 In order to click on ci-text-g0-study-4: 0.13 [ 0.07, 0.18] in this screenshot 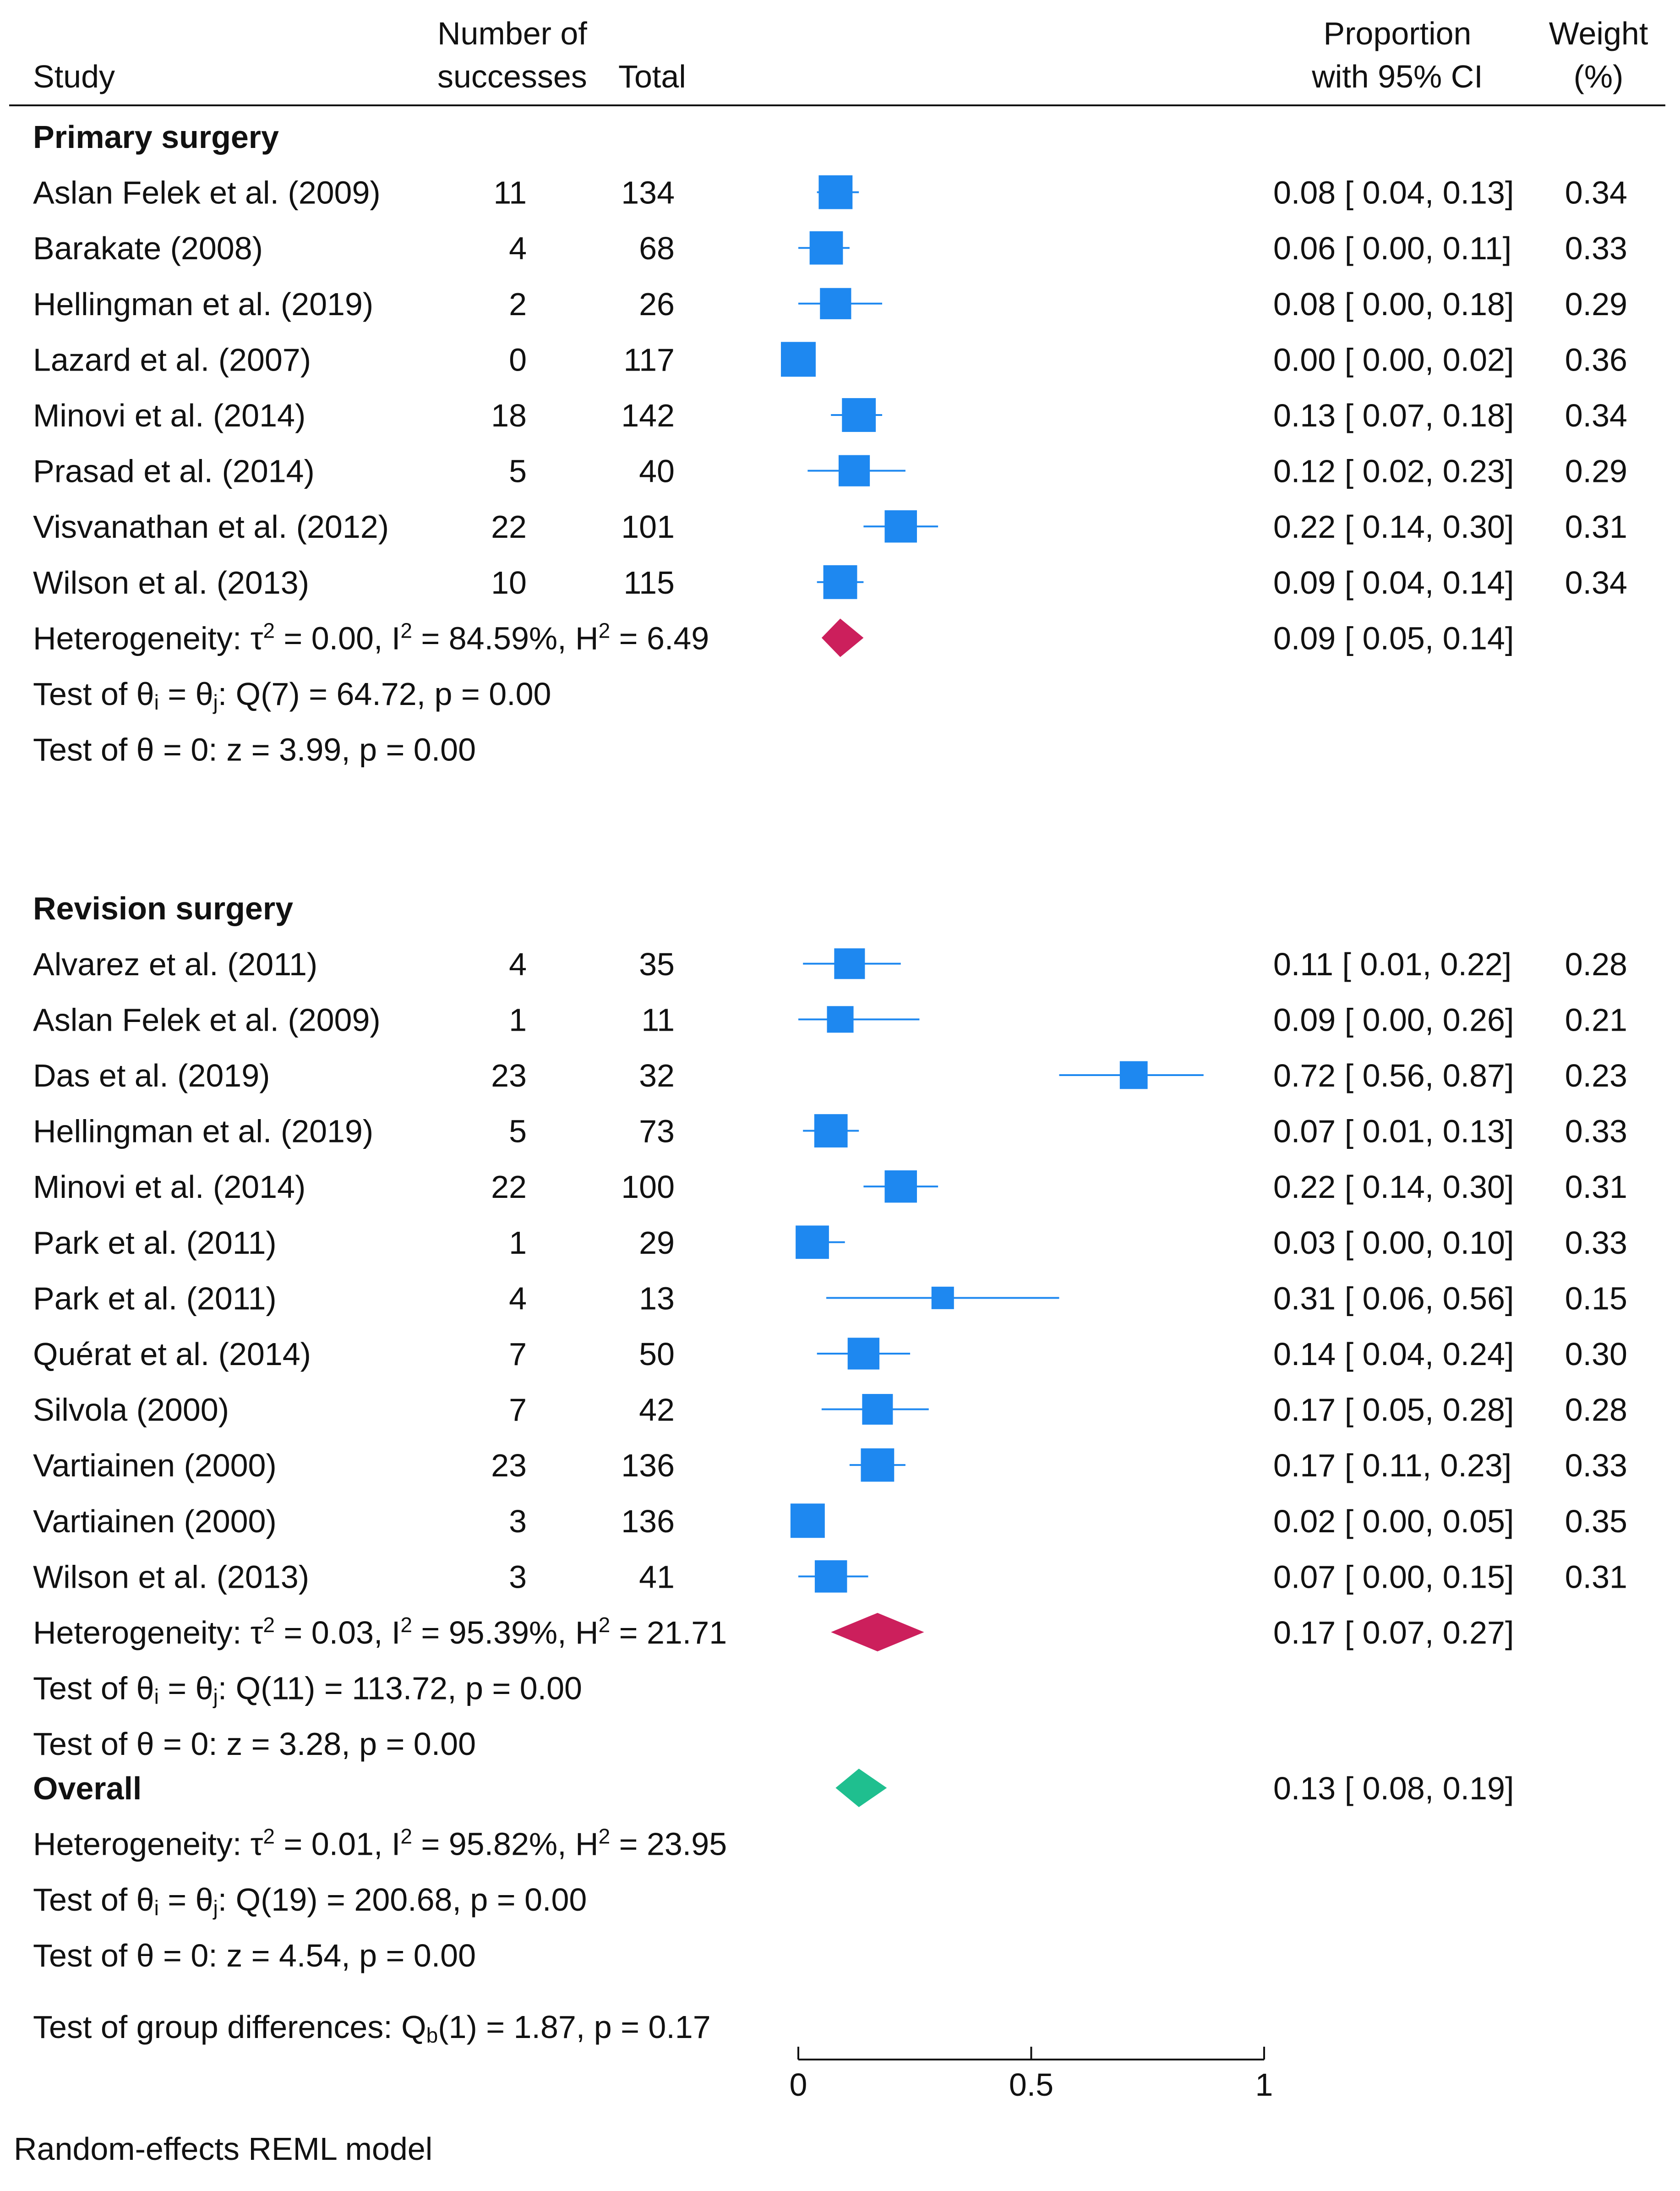, I will do `click(1393, 416)`.